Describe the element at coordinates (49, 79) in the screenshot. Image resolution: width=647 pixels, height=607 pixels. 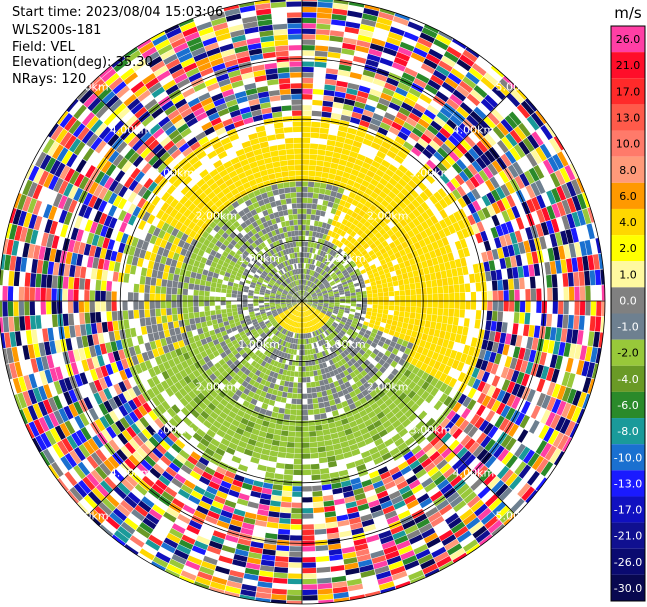
I see `nrays-label: NRays: 120` at that location.